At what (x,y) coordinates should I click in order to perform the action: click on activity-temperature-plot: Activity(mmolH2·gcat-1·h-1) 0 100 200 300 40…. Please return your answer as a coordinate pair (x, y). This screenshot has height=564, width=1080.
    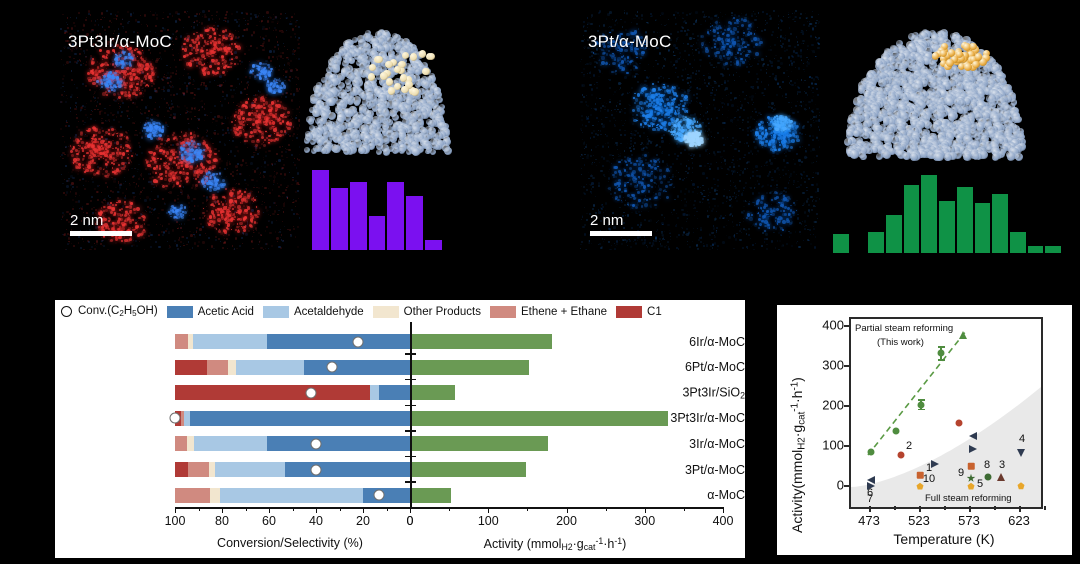
    Looking at the image, I should click on (924, 430).